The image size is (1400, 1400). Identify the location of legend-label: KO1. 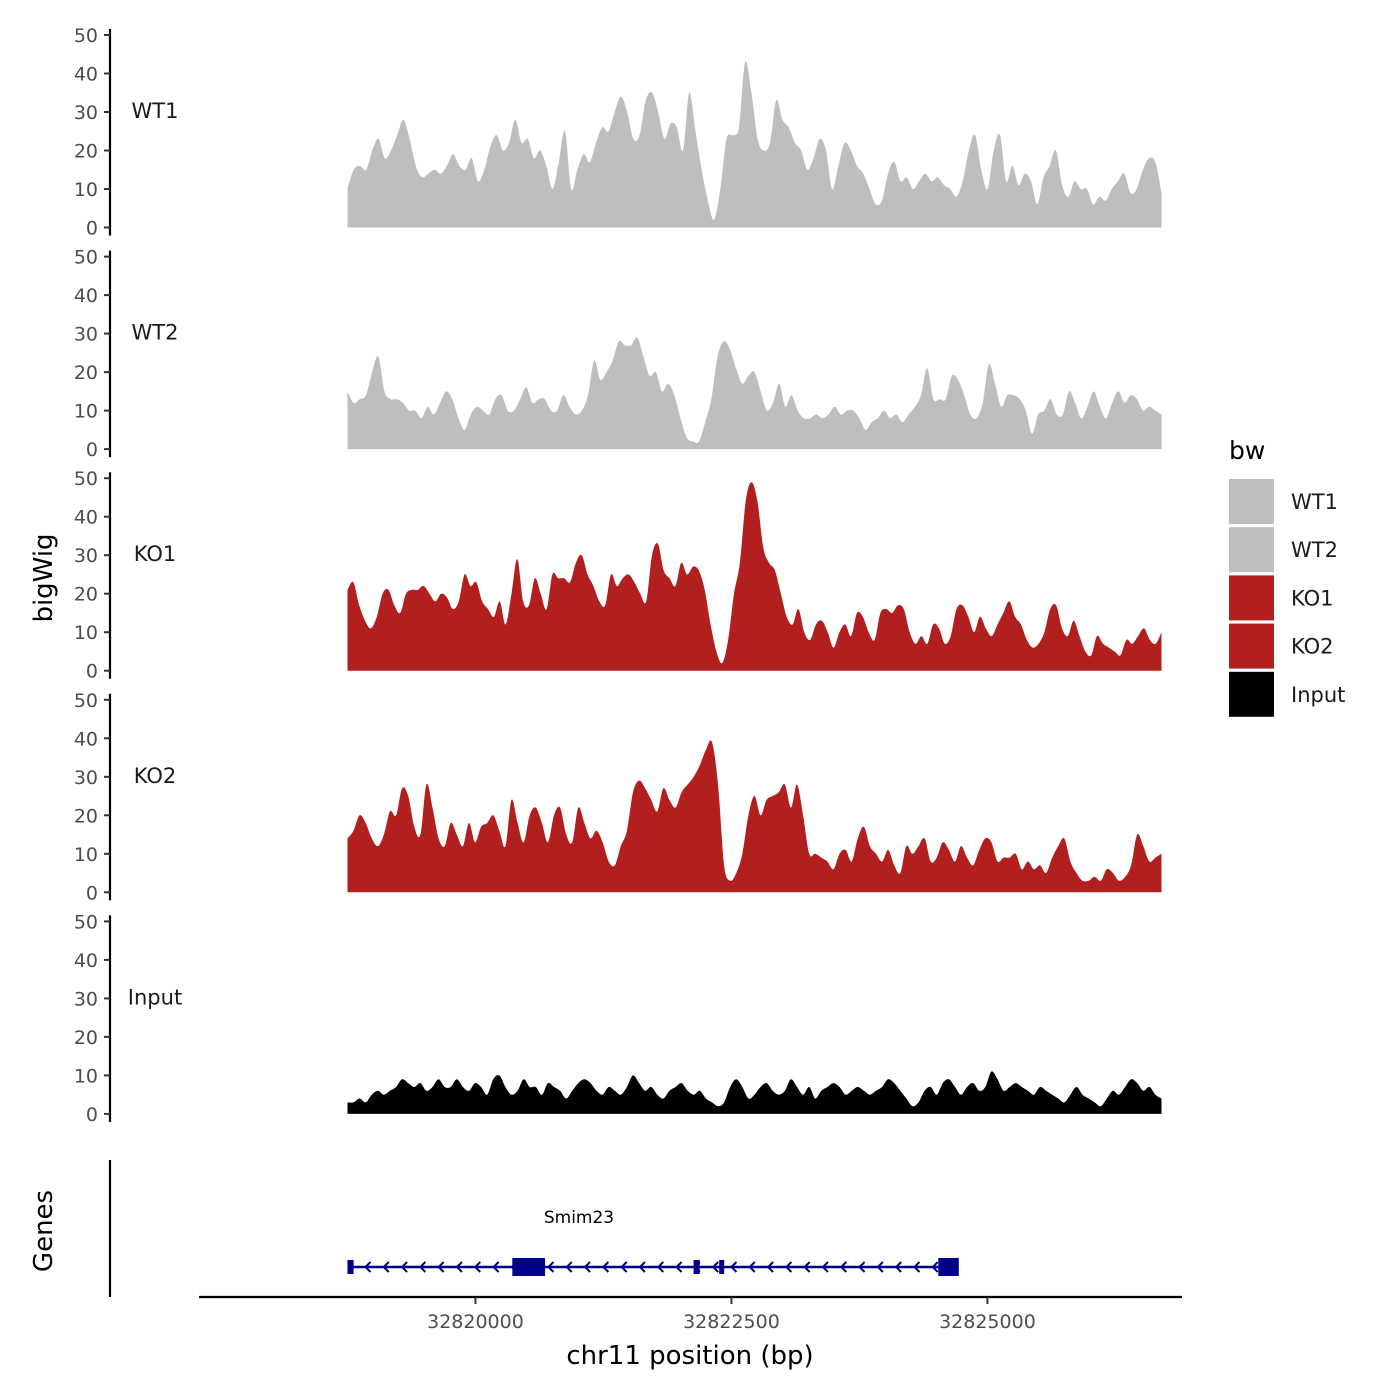
(1312, 598).